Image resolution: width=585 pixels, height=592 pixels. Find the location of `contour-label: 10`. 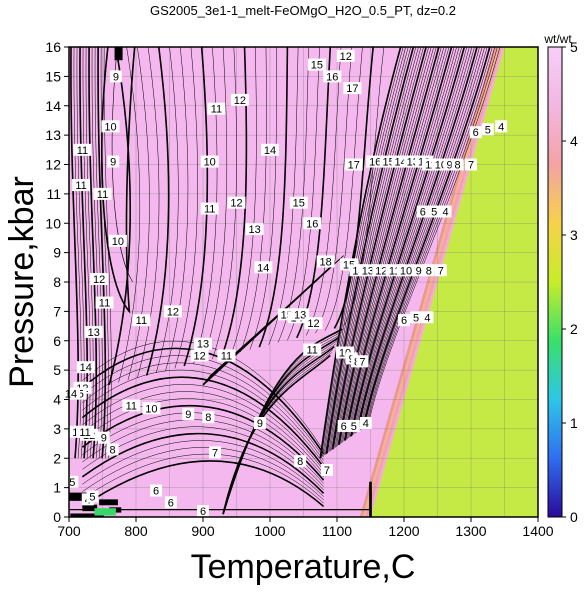

contour-label: 10 is located at coordinates (110, 127).